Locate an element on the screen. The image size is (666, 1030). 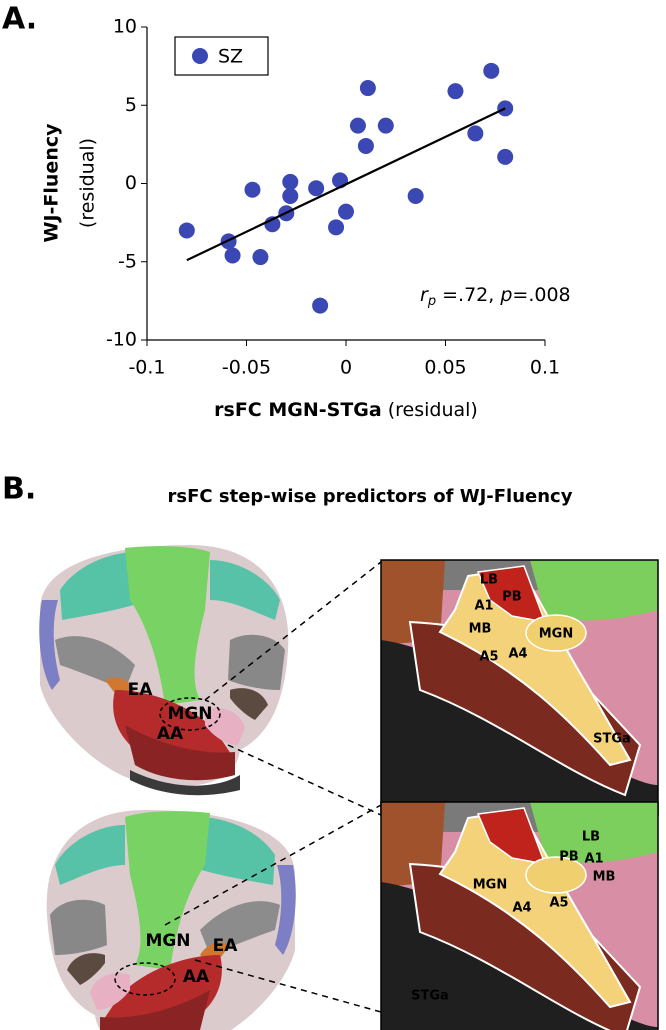
legend-marker is located at coordinates (200, 56).